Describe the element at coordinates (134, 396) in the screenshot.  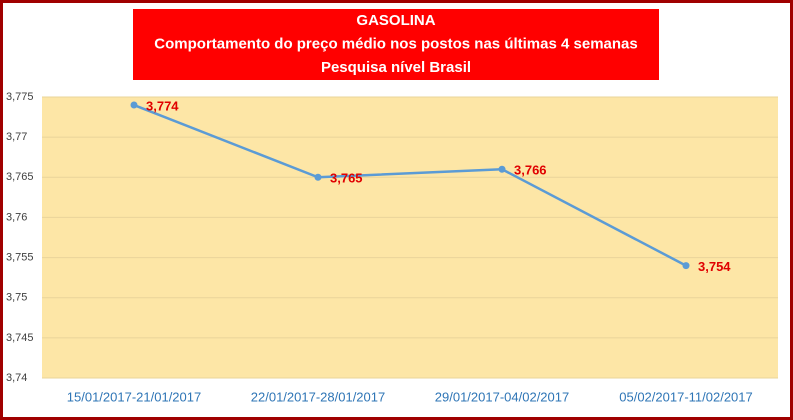
I see `x-tick-label: 15/01/2017-21/01/2017` at that location.